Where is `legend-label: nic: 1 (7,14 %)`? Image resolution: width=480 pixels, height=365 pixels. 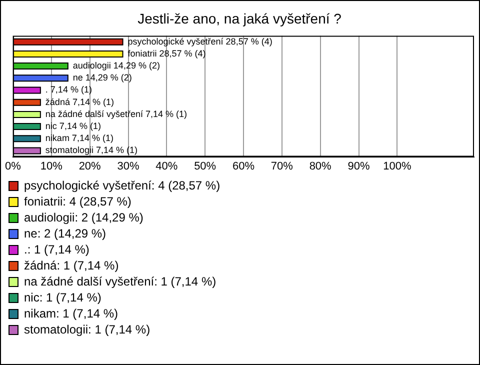
legend-label: nic: 1 (7,14 %) is located at coordinates (63, 297).